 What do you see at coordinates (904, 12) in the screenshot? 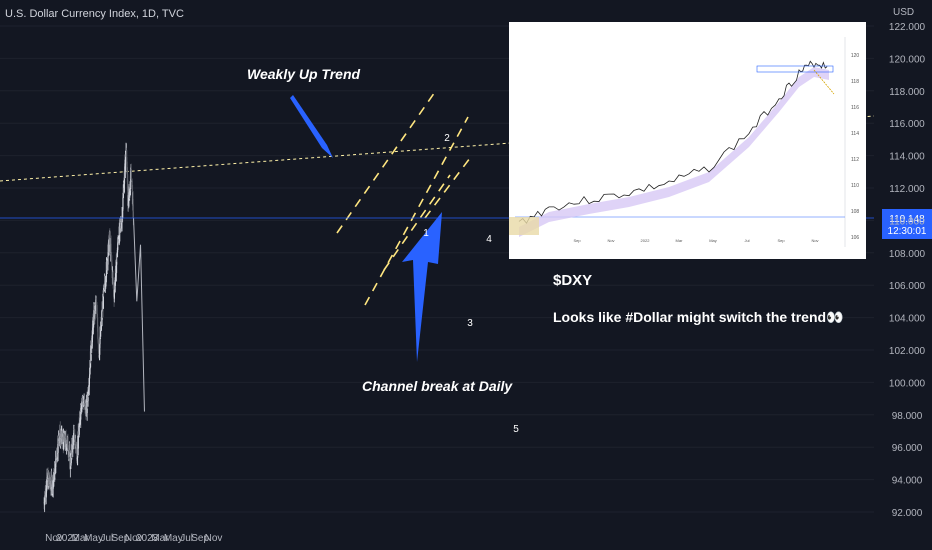
I see `currency-label: USD` at bounding box center [904, 12].